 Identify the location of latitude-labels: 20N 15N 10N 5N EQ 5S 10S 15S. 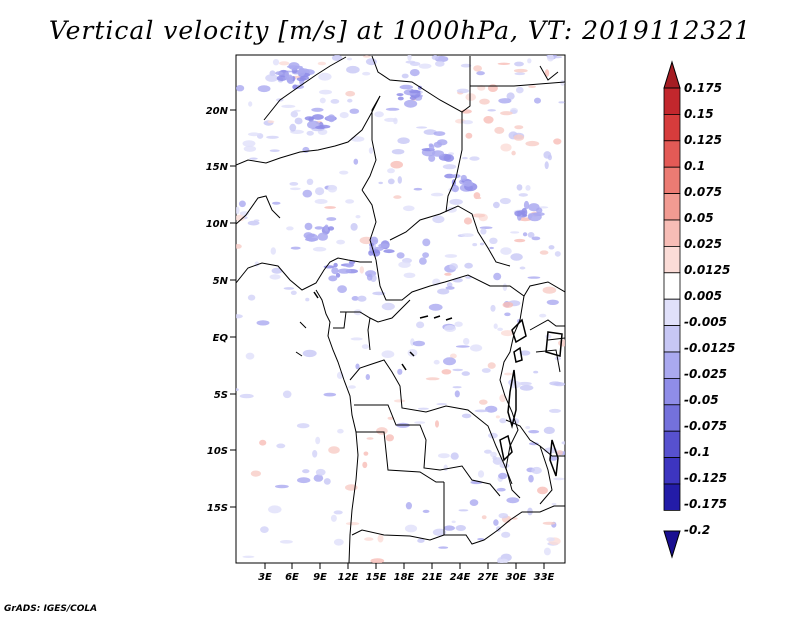
(217, 310).